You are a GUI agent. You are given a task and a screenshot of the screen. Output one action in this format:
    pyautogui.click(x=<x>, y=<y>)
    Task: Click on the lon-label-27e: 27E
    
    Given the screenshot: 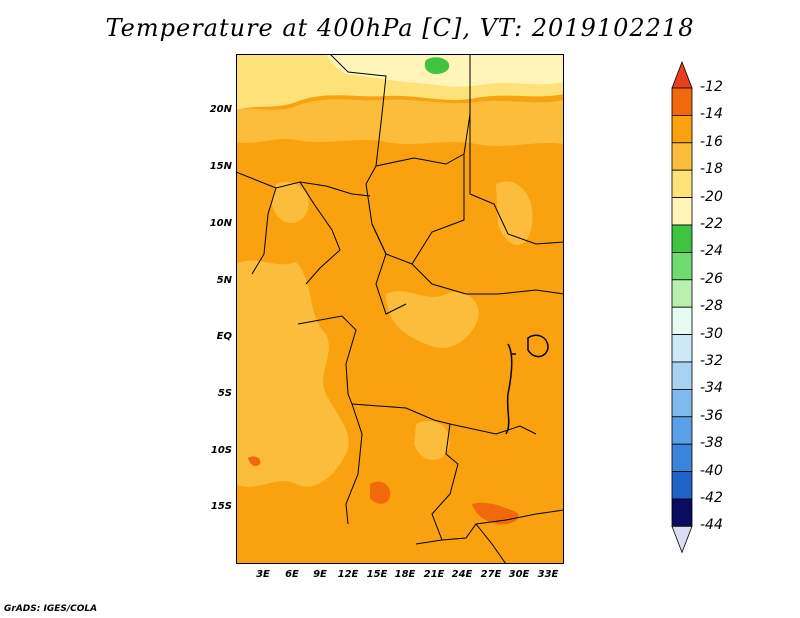 What is the action you would take?
    pyautogui.click(x=491, y=574)
    